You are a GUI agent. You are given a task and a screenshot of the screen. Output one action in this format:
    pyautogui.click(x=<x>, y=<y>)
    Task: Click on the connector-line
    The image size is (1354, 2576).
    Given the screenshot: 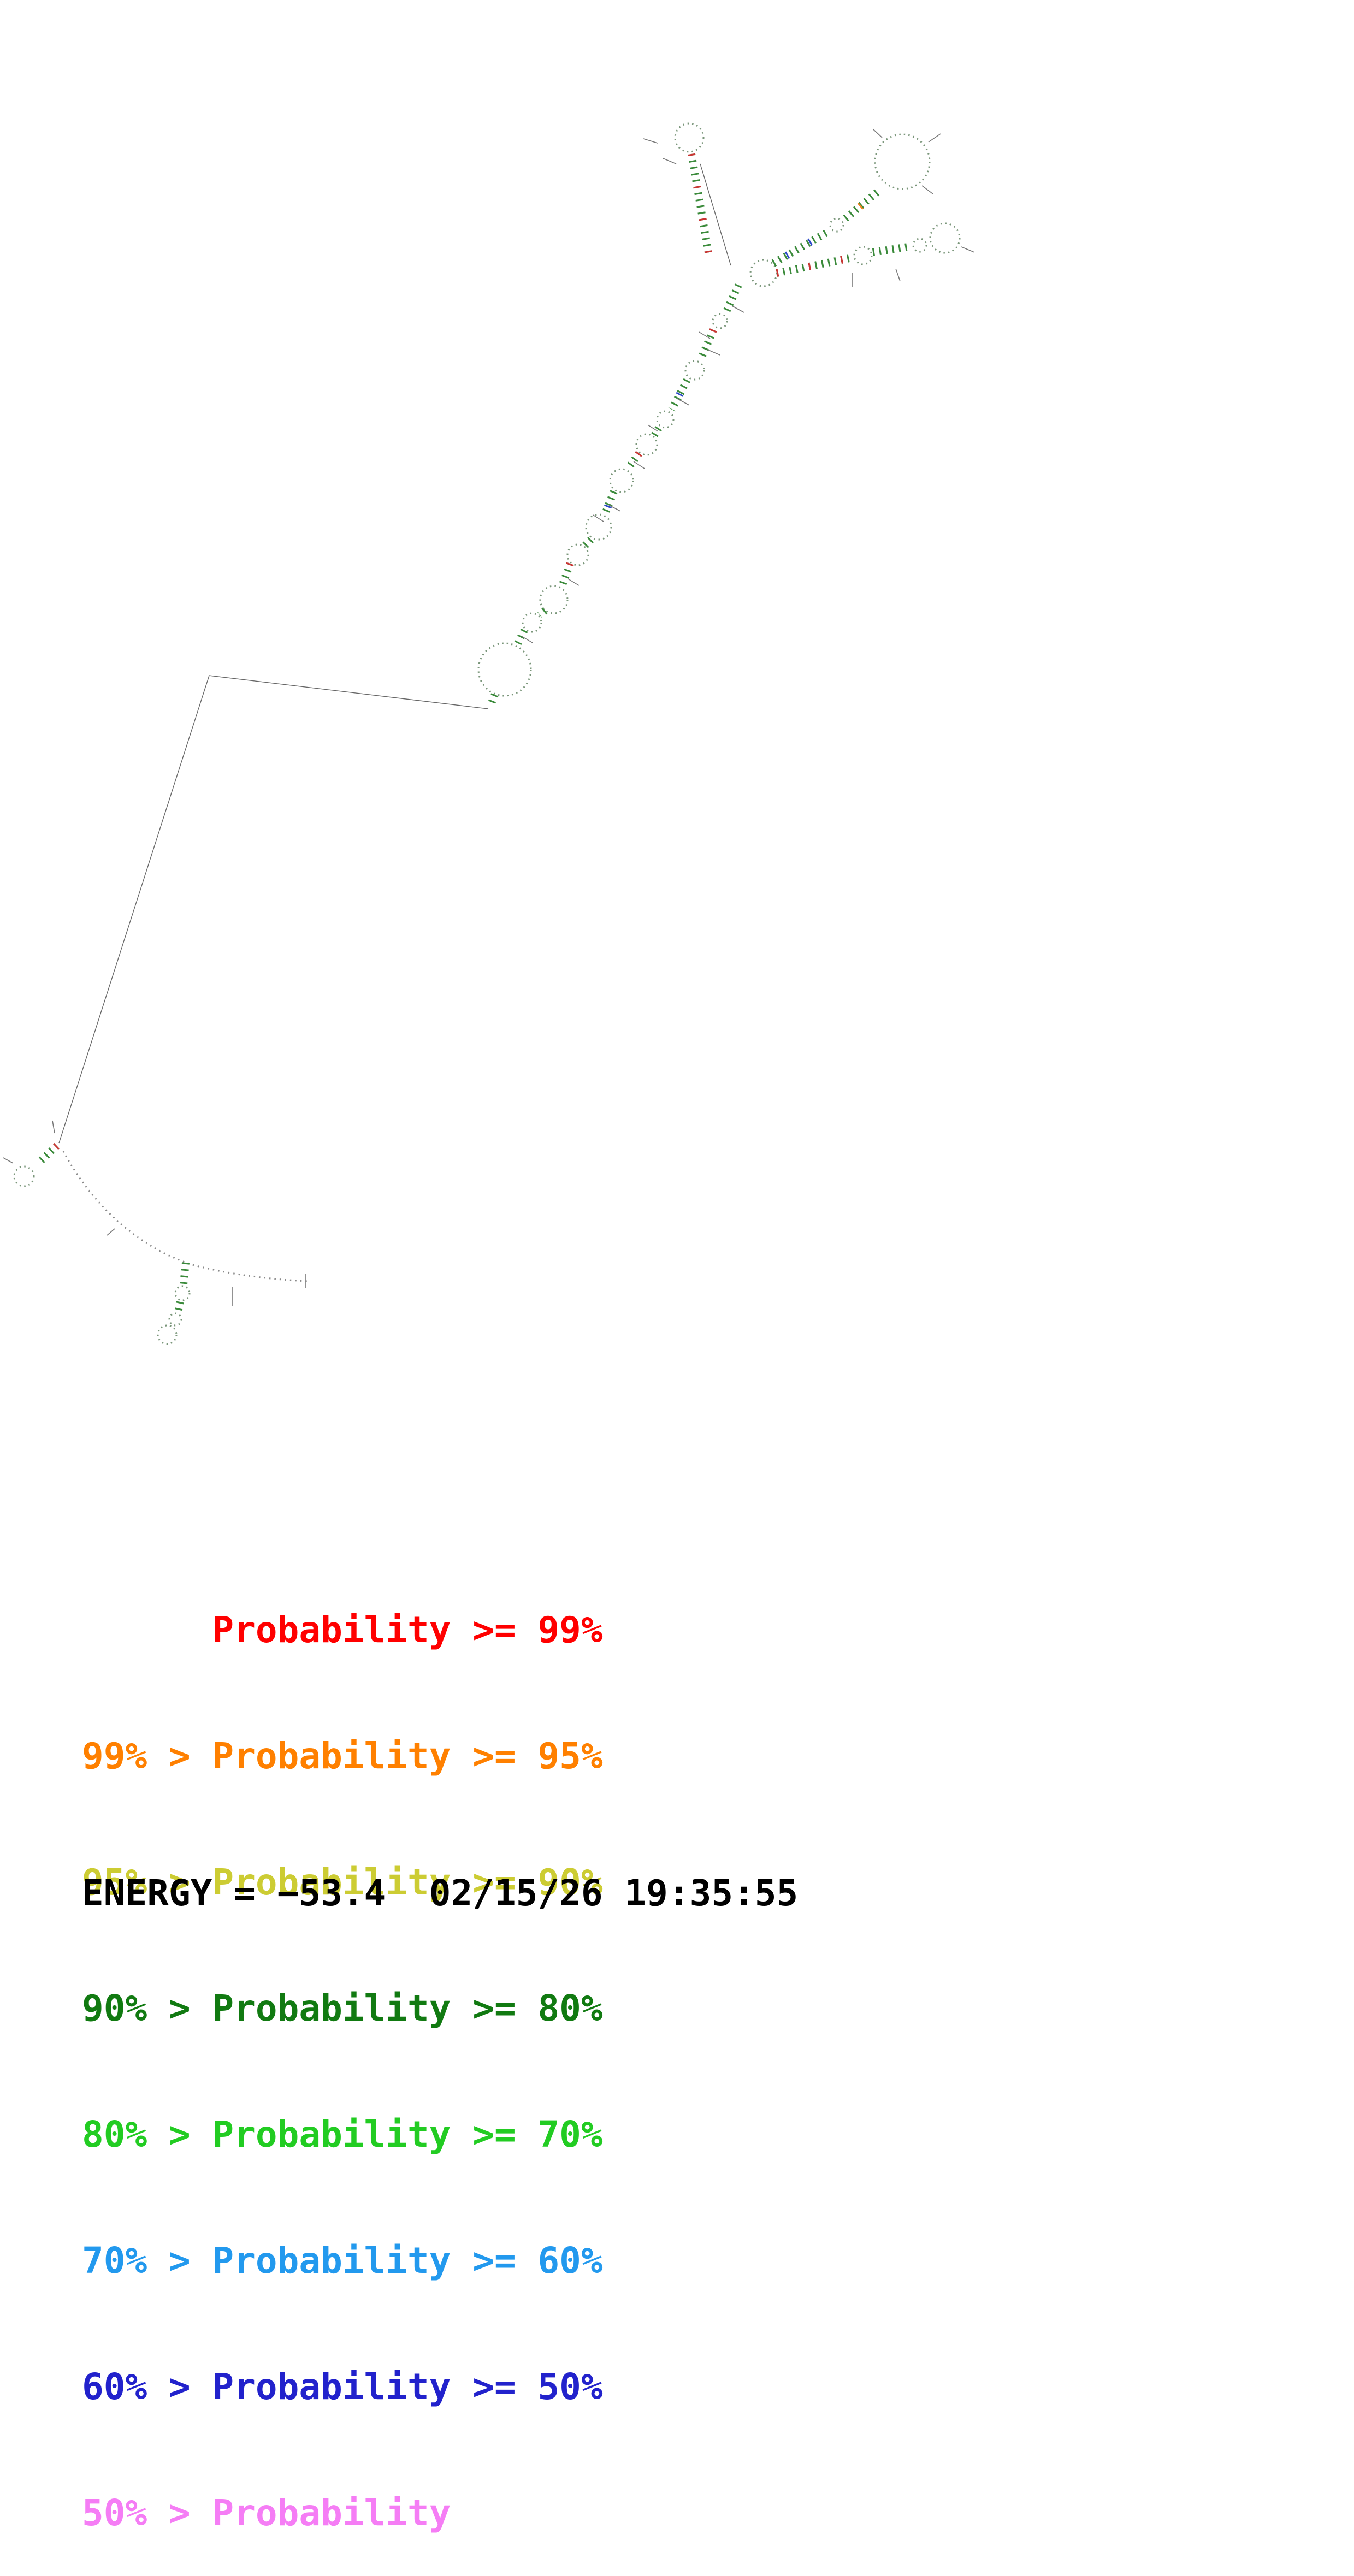 What is the action you would take?
    pyautogui.click(x=715, y=214)
    